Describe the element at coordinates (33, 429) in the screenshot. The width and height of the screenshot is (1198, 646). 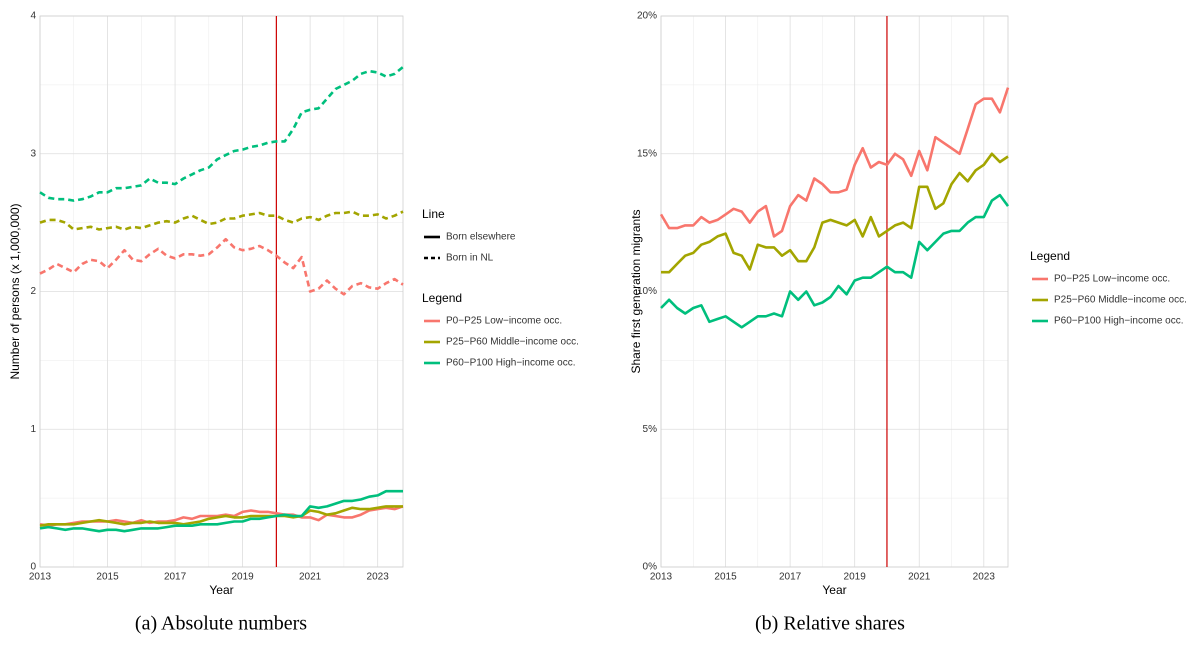
I see `y-tick-label: 1` at that location.